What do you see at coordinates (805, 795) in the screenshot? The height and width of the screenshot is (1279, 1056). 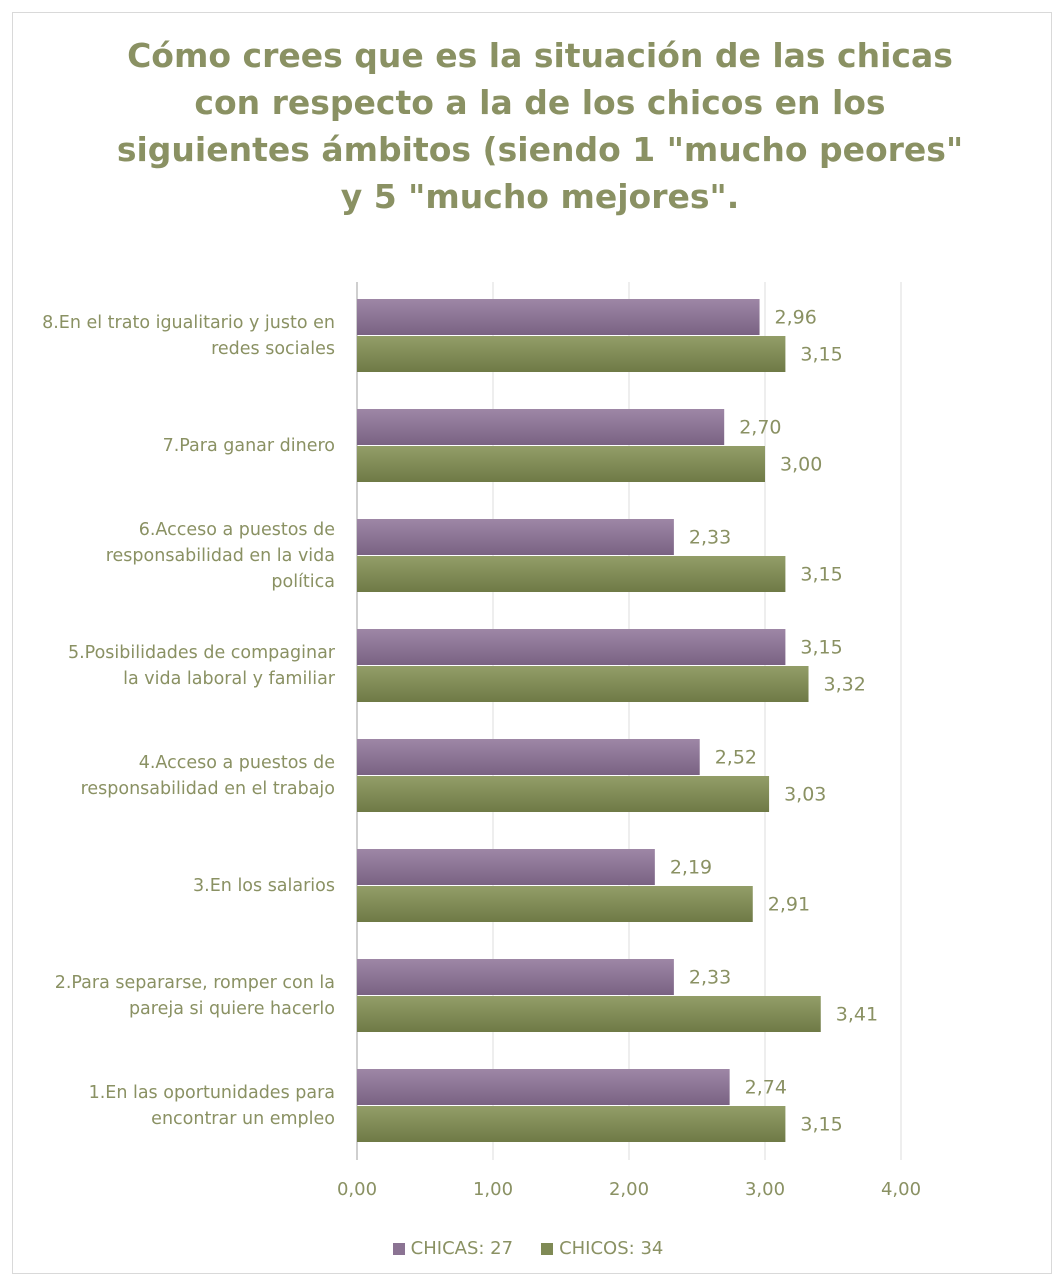 I see `data-label: 3,03` at bounding box center [805, 795].